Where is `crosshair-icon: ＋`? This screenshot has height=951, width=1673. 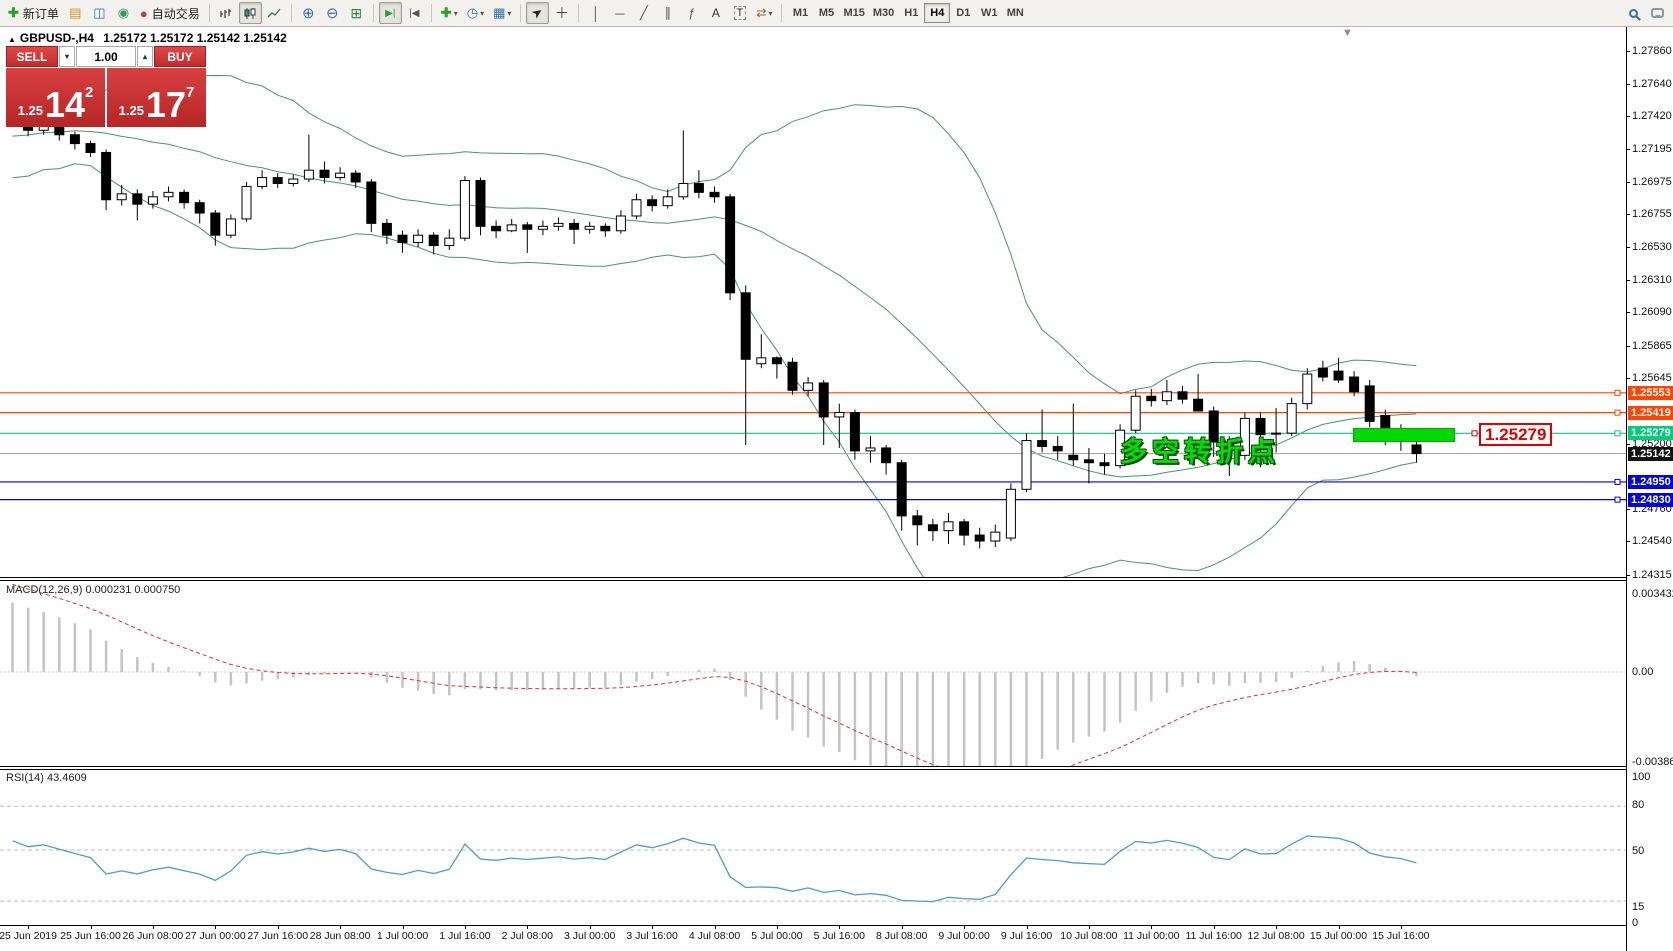
crosshair-icon: ＋ is located at coordinates (561, 13).